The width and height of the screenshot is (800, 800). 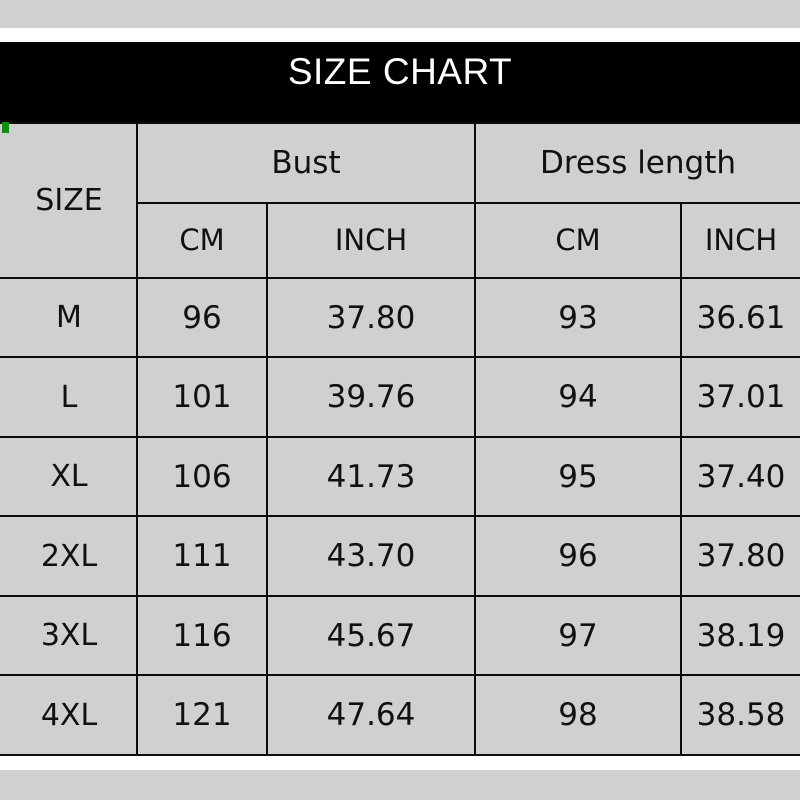 I want to click on header-cell-length-cm: CM, so click(x=578, y=240).